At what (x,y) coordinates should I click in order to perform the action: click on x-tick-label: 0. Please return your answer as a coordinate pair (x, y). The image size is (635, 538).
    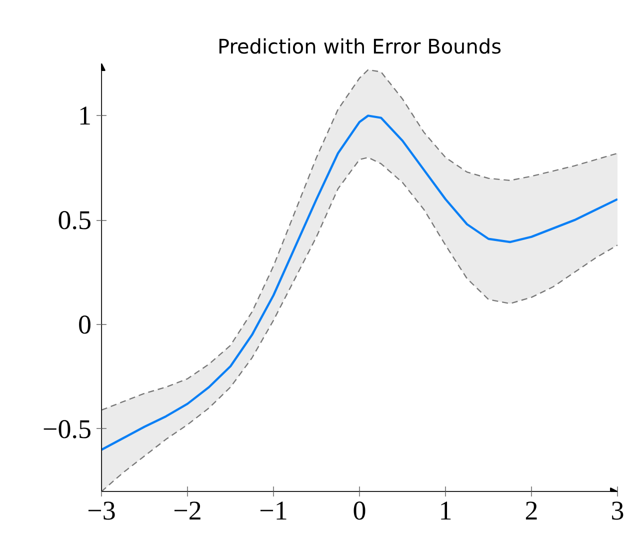
    Looking at the image, I should click on (359, 511).